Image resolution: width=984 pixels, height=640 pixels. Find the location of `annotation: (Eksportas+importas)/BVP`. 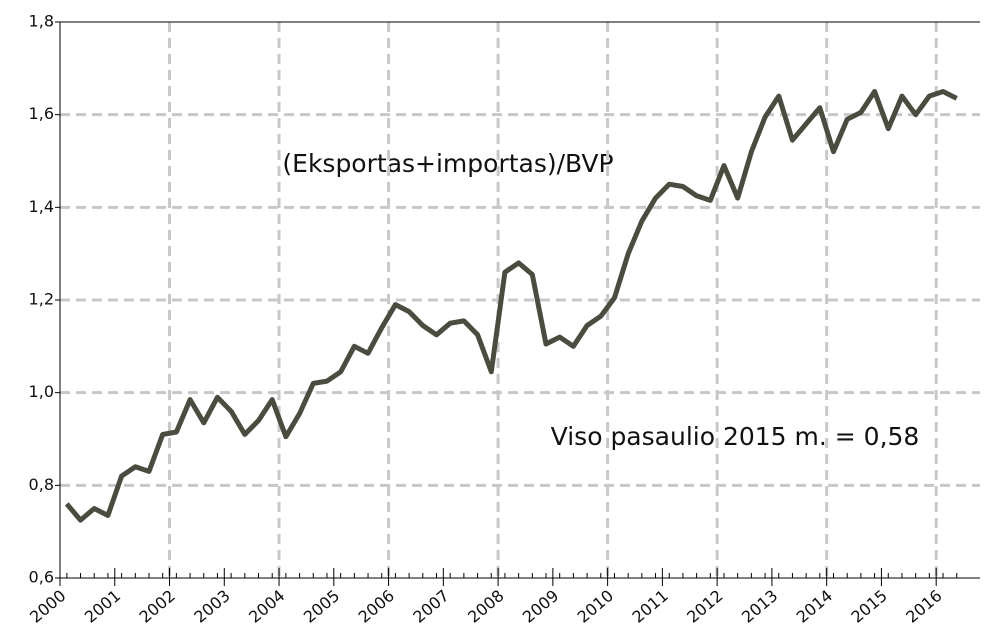

annotation: (Eksportas+importas)/BVP is located at coordinates (447, 163).